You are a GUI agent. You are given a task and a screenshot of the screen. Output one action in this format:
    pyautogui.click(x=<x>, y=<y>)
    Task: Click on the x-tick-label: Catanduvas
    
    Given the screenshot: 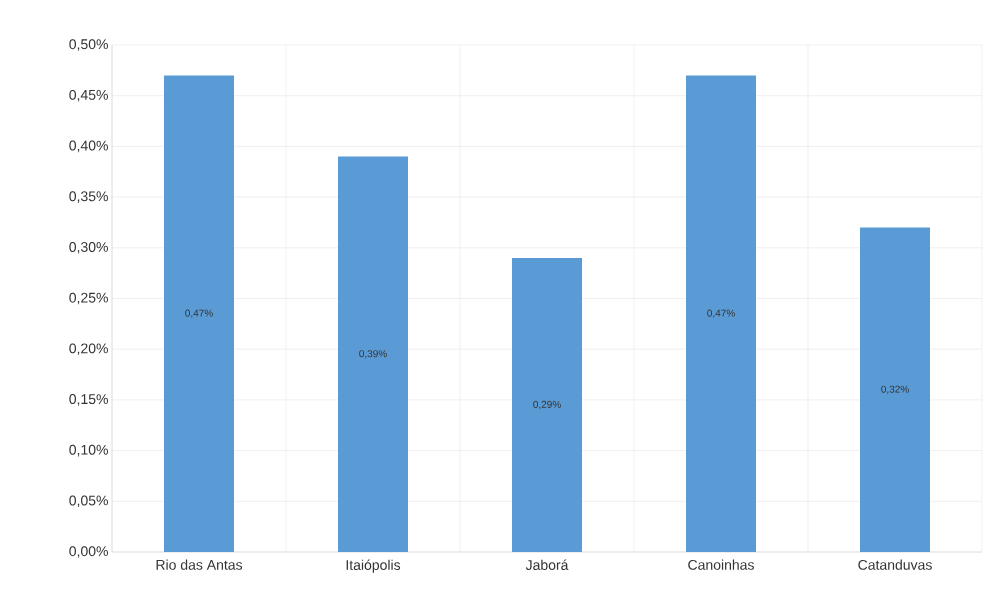 What is the action you would take?
    pyautogui.click(x=895, y=564)
    